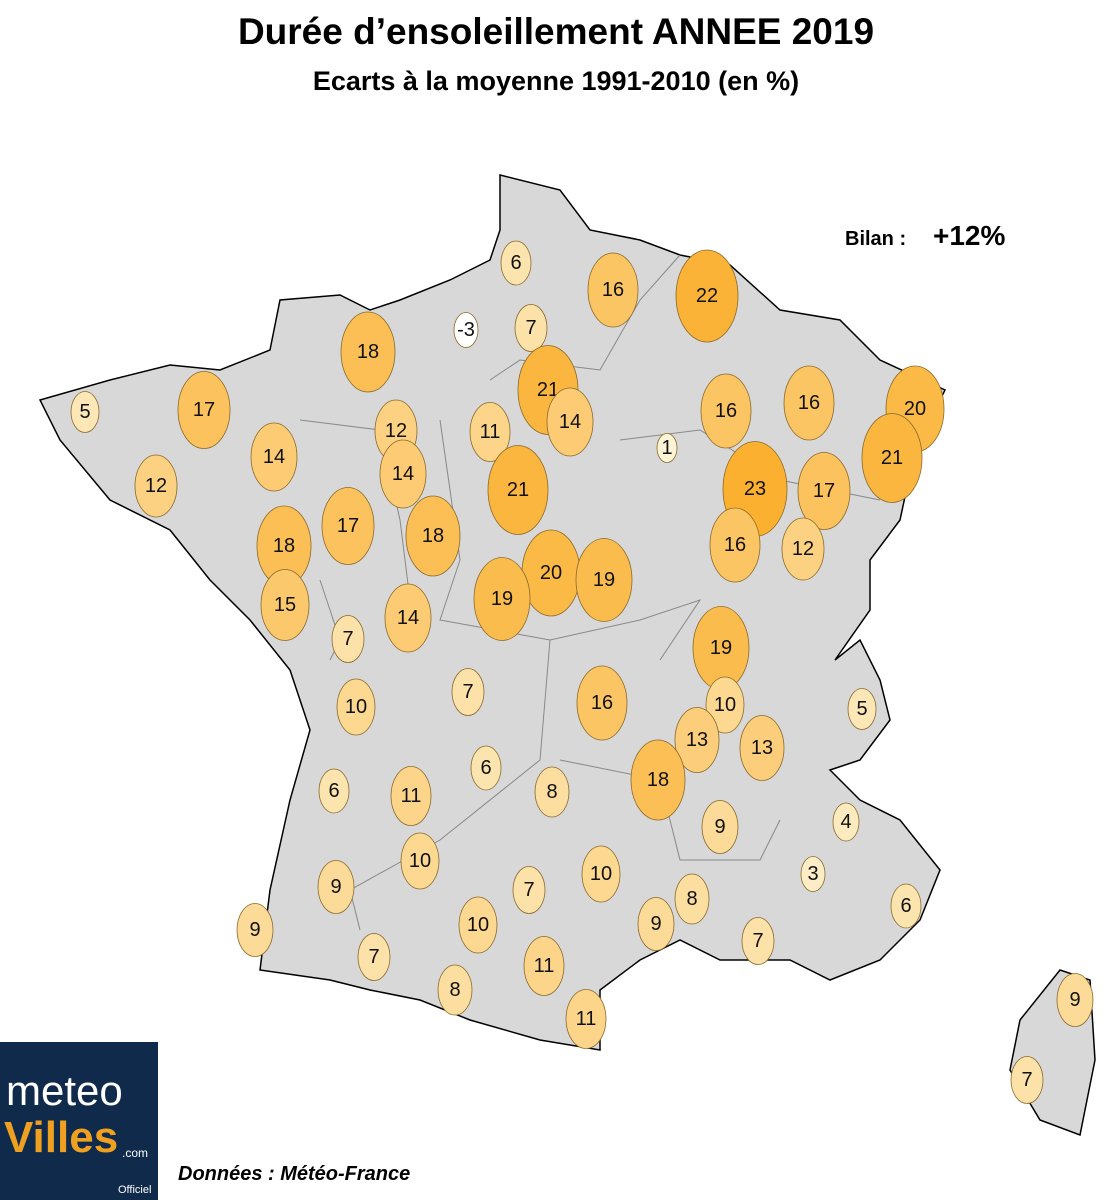 Image resolution: width=1118 pixels, height=1200 pixels. I want to click on logo-line2: Villes, so click(61, 1137).